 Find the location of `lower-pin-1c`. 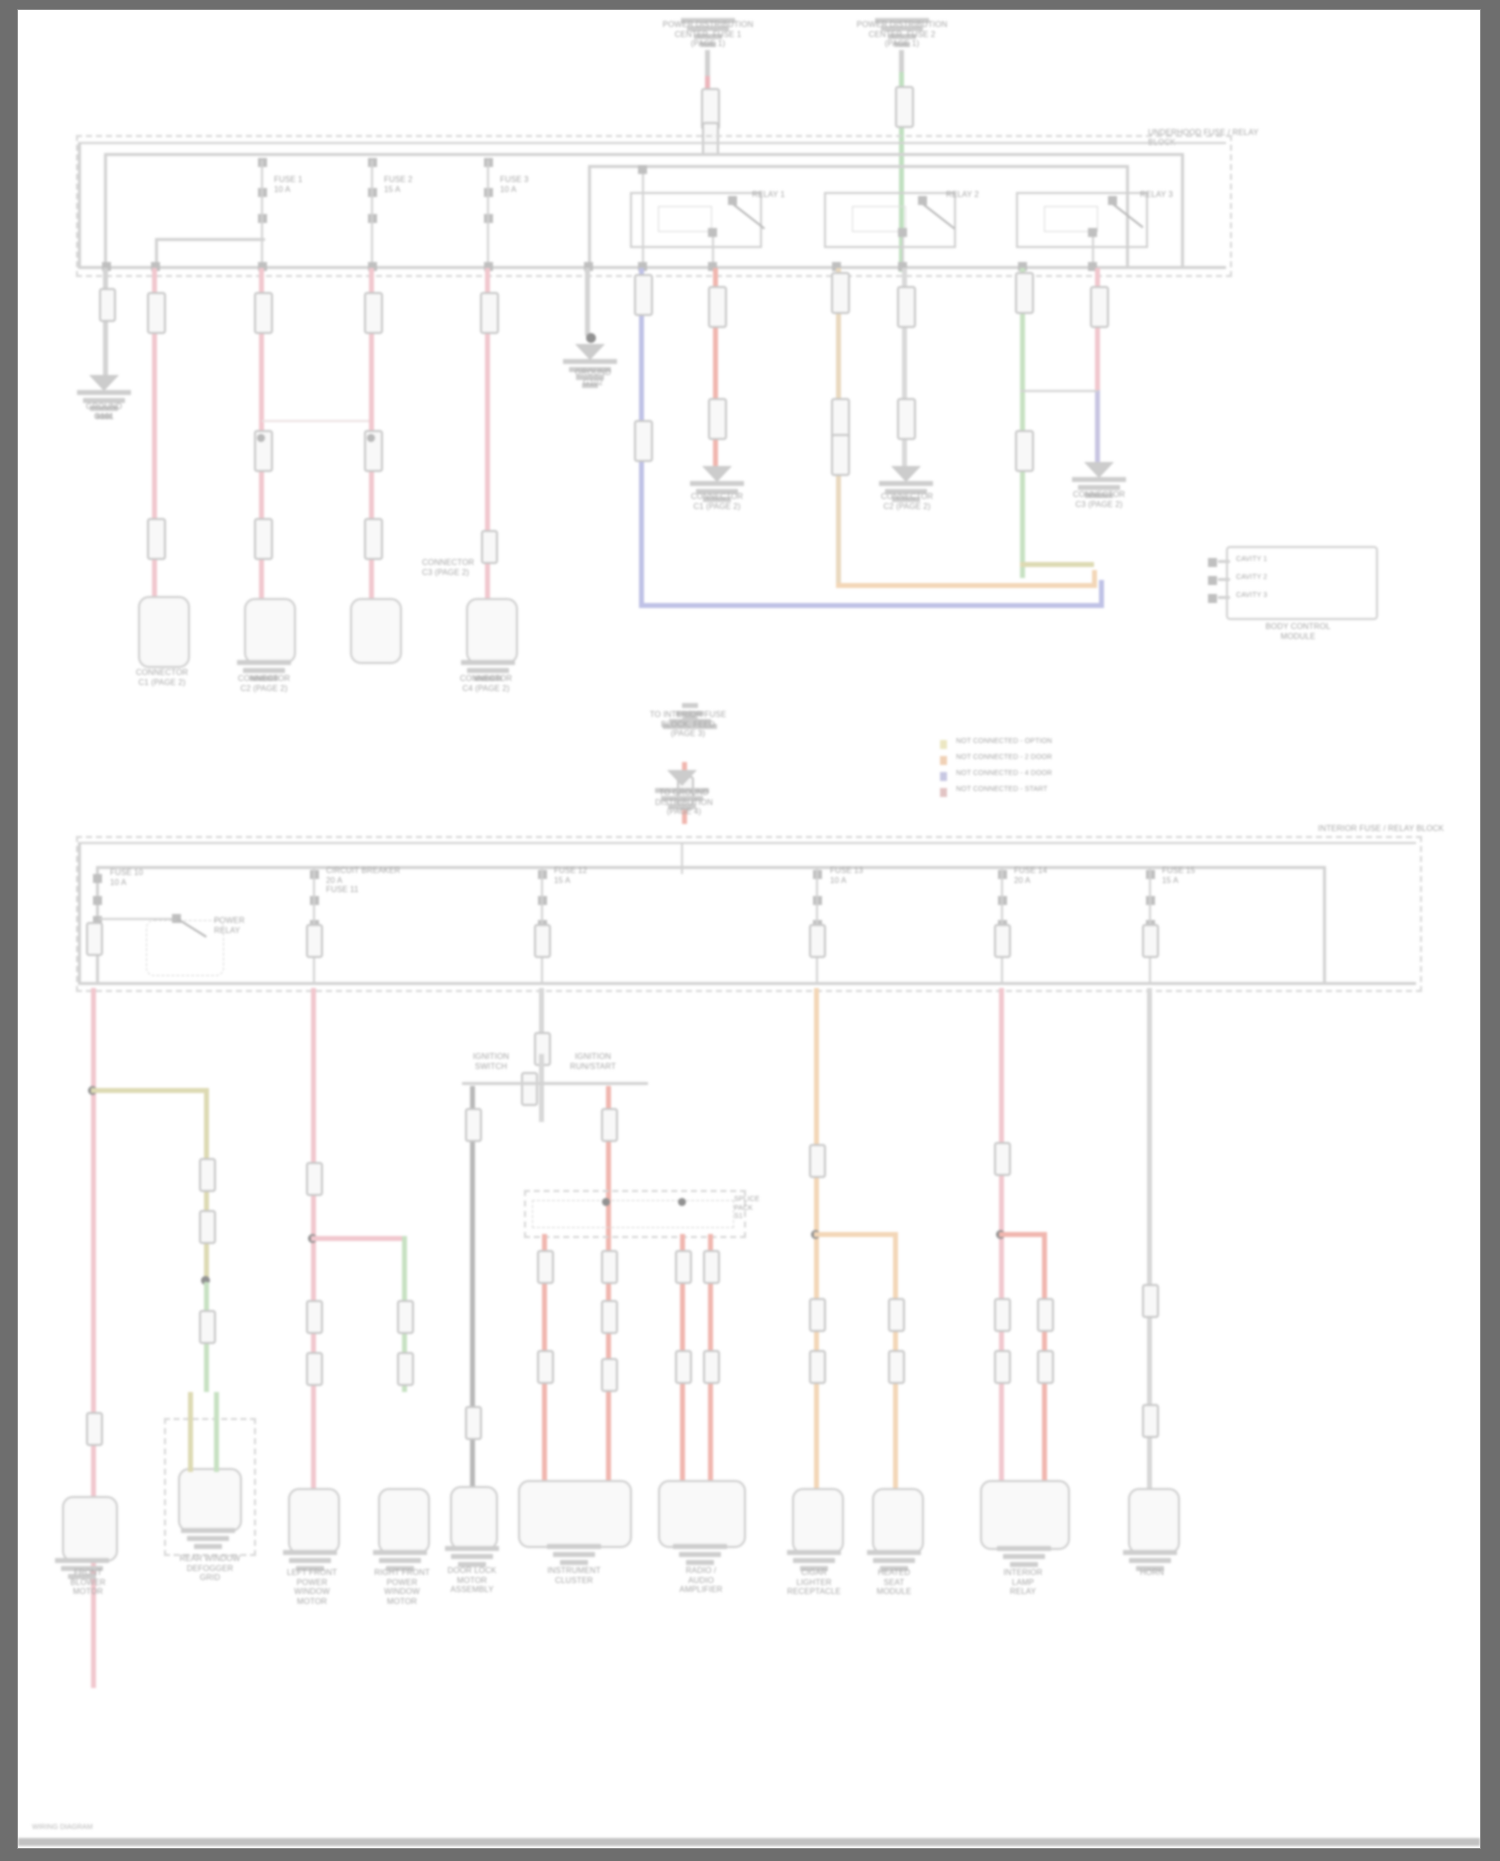

lower-pin-1c is located at coordinates (97, 920).